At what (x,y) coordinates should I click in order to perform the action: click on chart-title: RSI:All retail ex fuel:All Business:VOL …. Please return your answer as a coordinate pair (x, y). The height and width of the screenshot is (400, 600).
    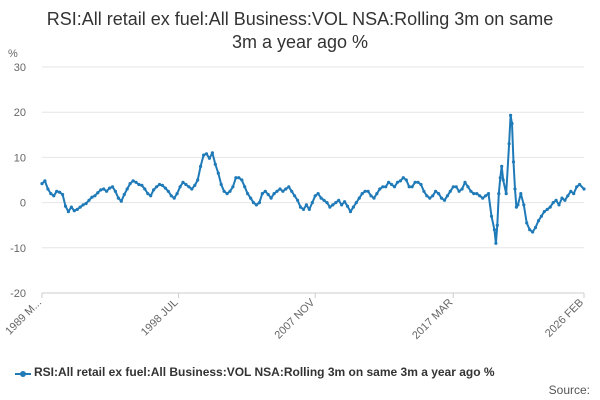
    Looking at the image, I should click on (300, 30).